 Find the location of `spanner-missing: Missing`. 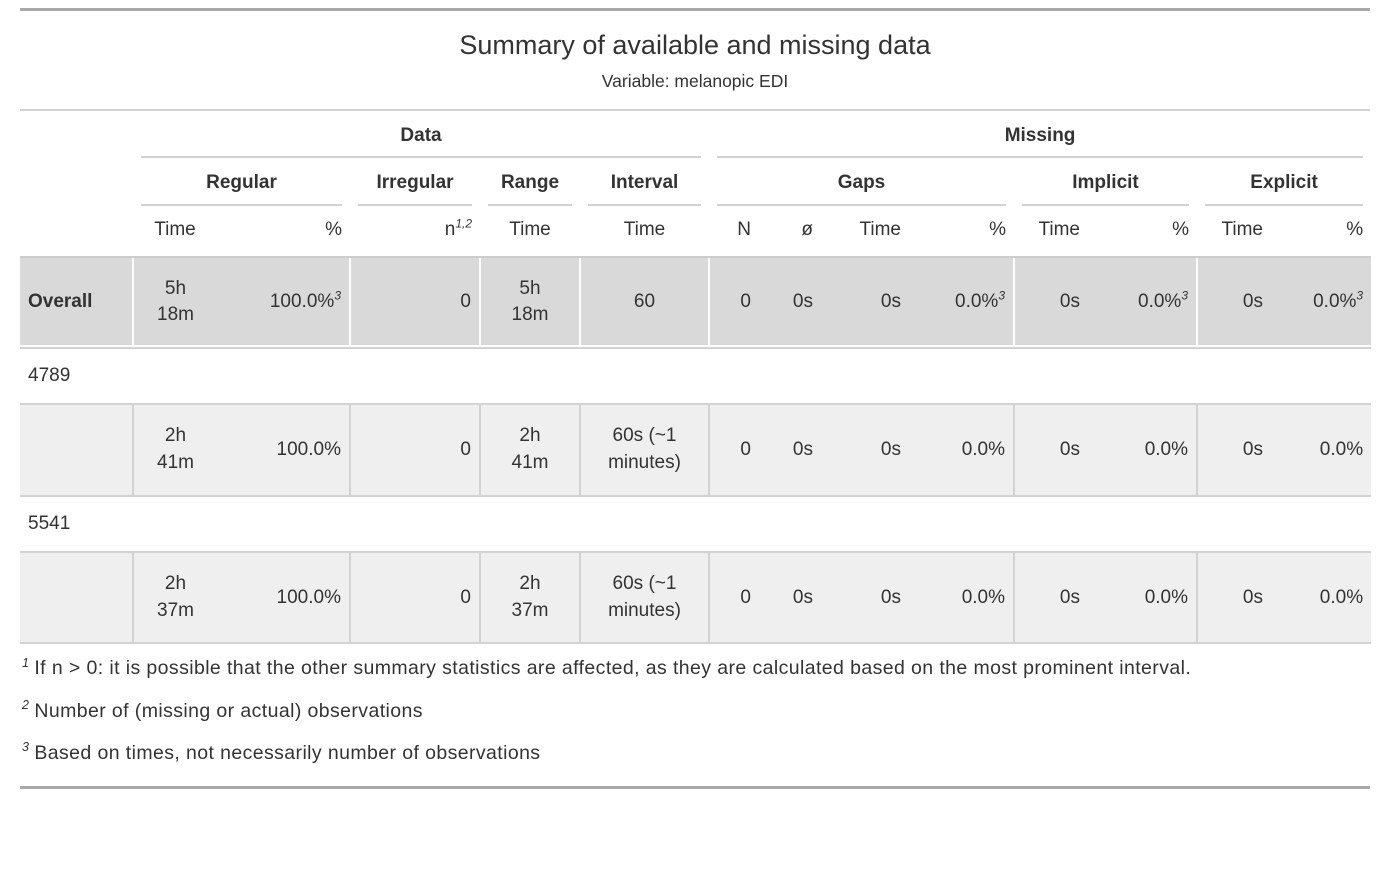

spanner-missing: Missing is located at coordinates (1040, 135).